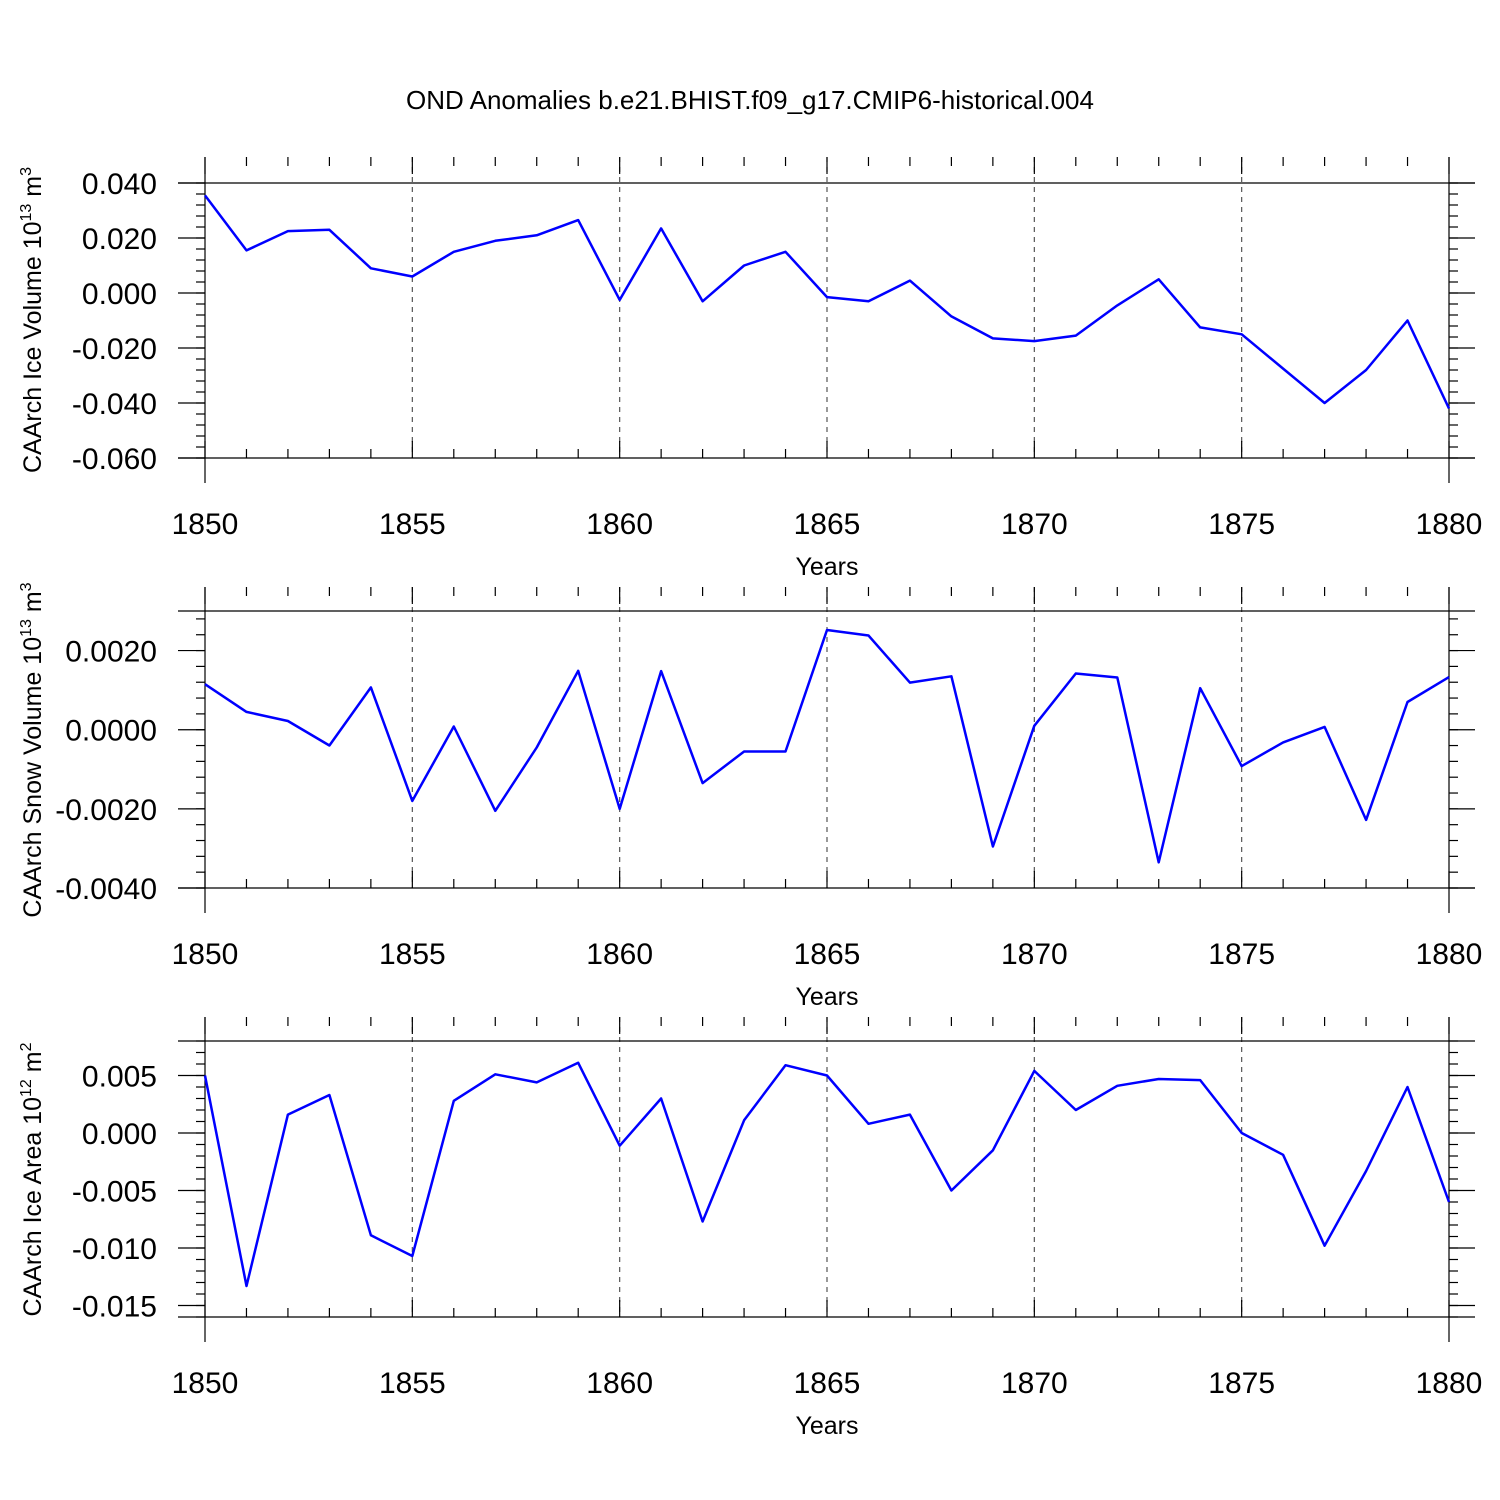  Describe the element at coordinates (119, 239) in the screenshot. I see `y-tick-label: 0.020` at that location.